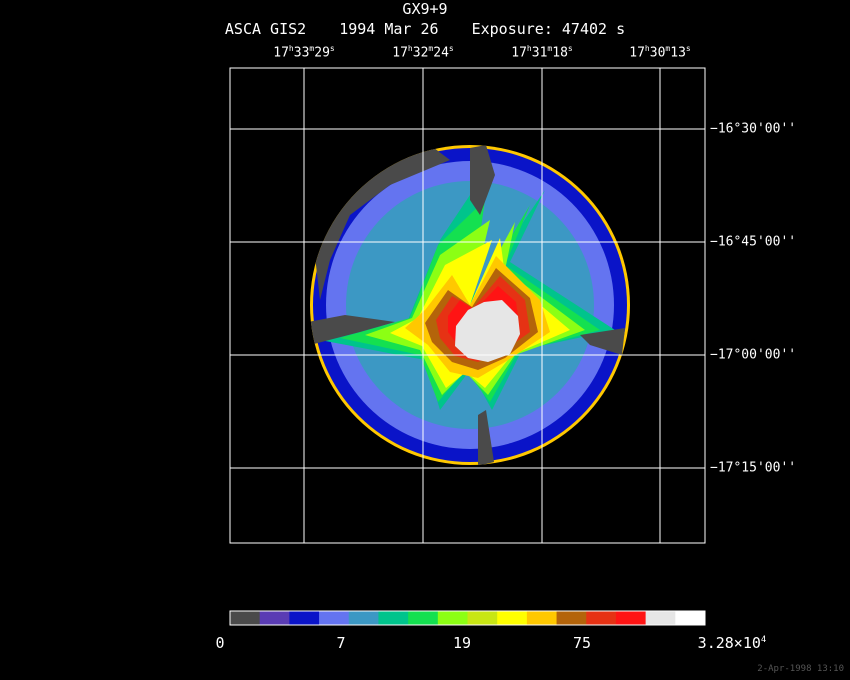  Describe the element at coordinates (486, 437) in the screenshot. I see `dark-wedge-bottom` at that location.